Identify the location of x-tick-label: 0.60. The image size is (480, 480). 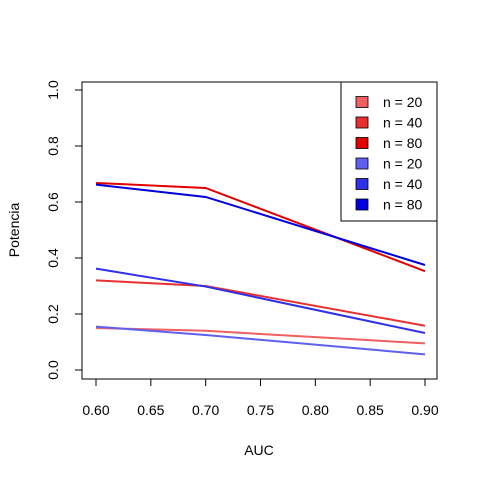
(95, 410).